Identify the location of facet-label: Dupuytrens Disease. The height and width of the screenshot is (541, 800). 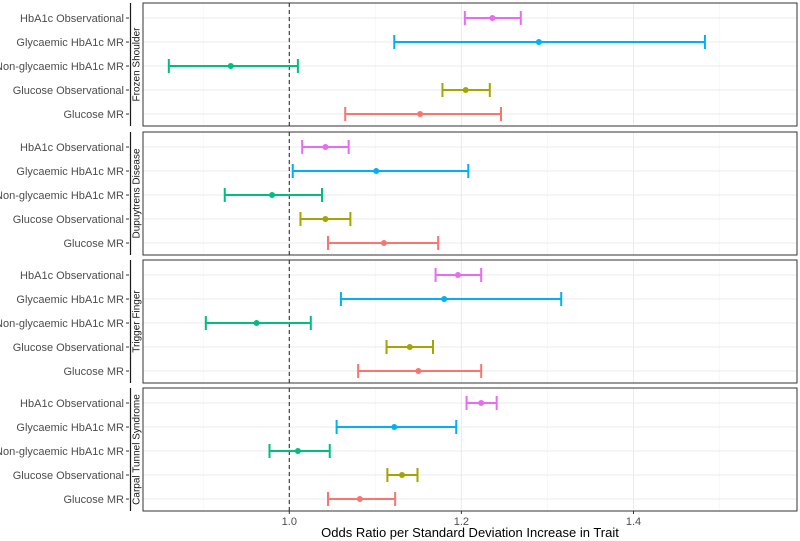
(137, 193).